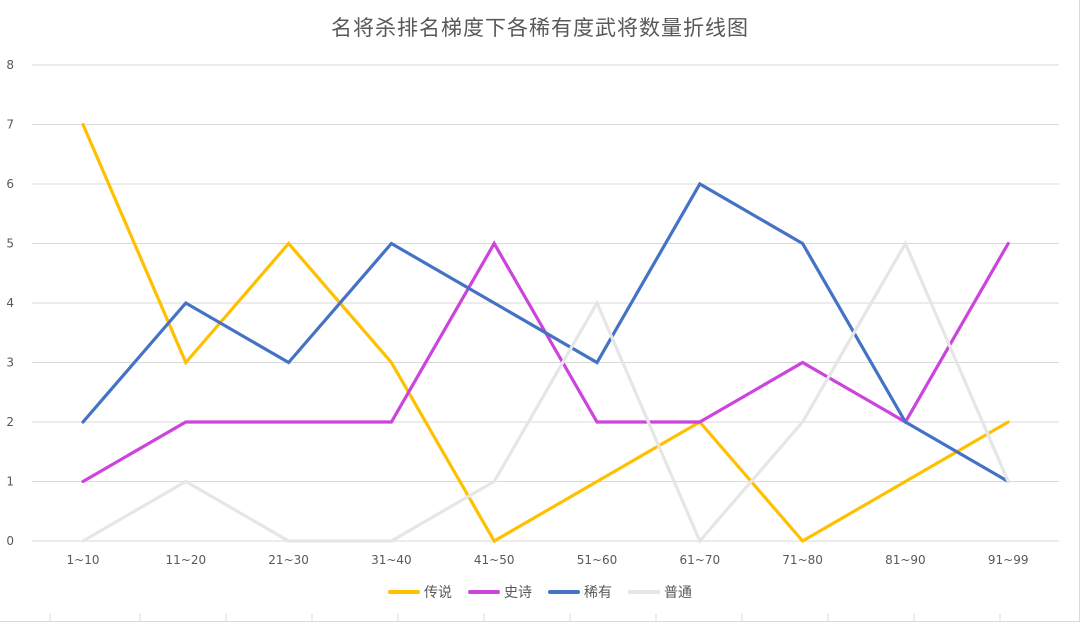 This screenshot has height=622, width=1080. What do you see at coordinates (540, 28) in the screenshot?
I see `chart-title: 名将杀排名梯度下各稀有度武将数量折线图` at bounding box center [540, 28].